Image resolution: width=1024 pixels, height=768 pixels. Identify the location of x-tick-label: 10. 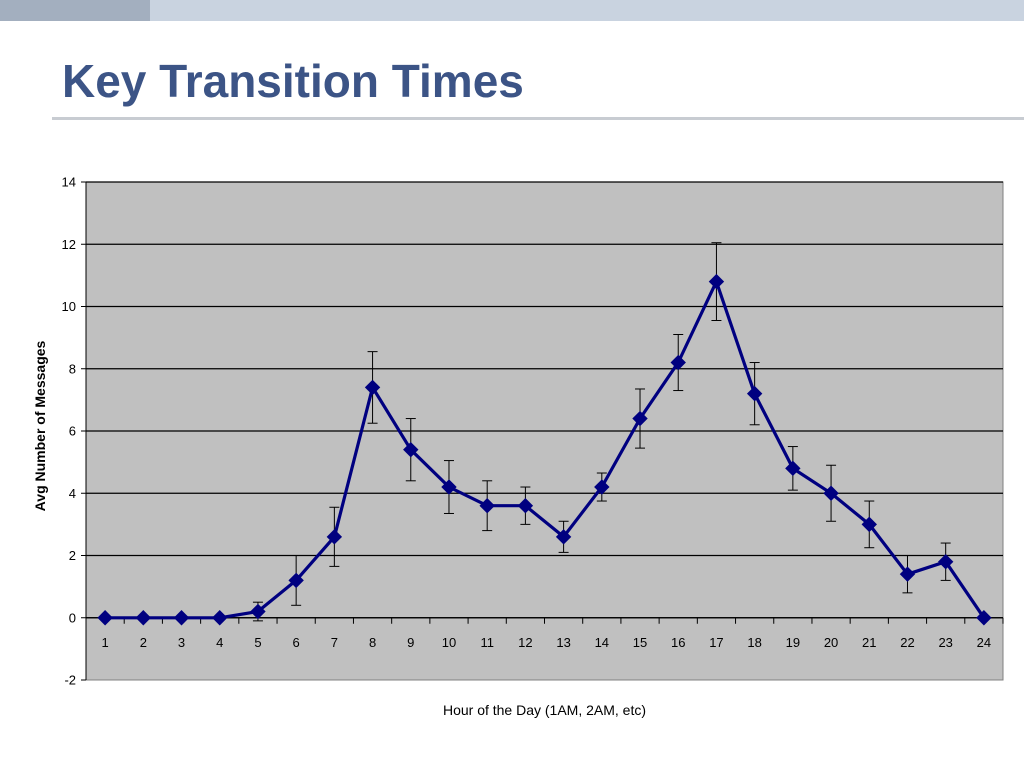
(449, 642).